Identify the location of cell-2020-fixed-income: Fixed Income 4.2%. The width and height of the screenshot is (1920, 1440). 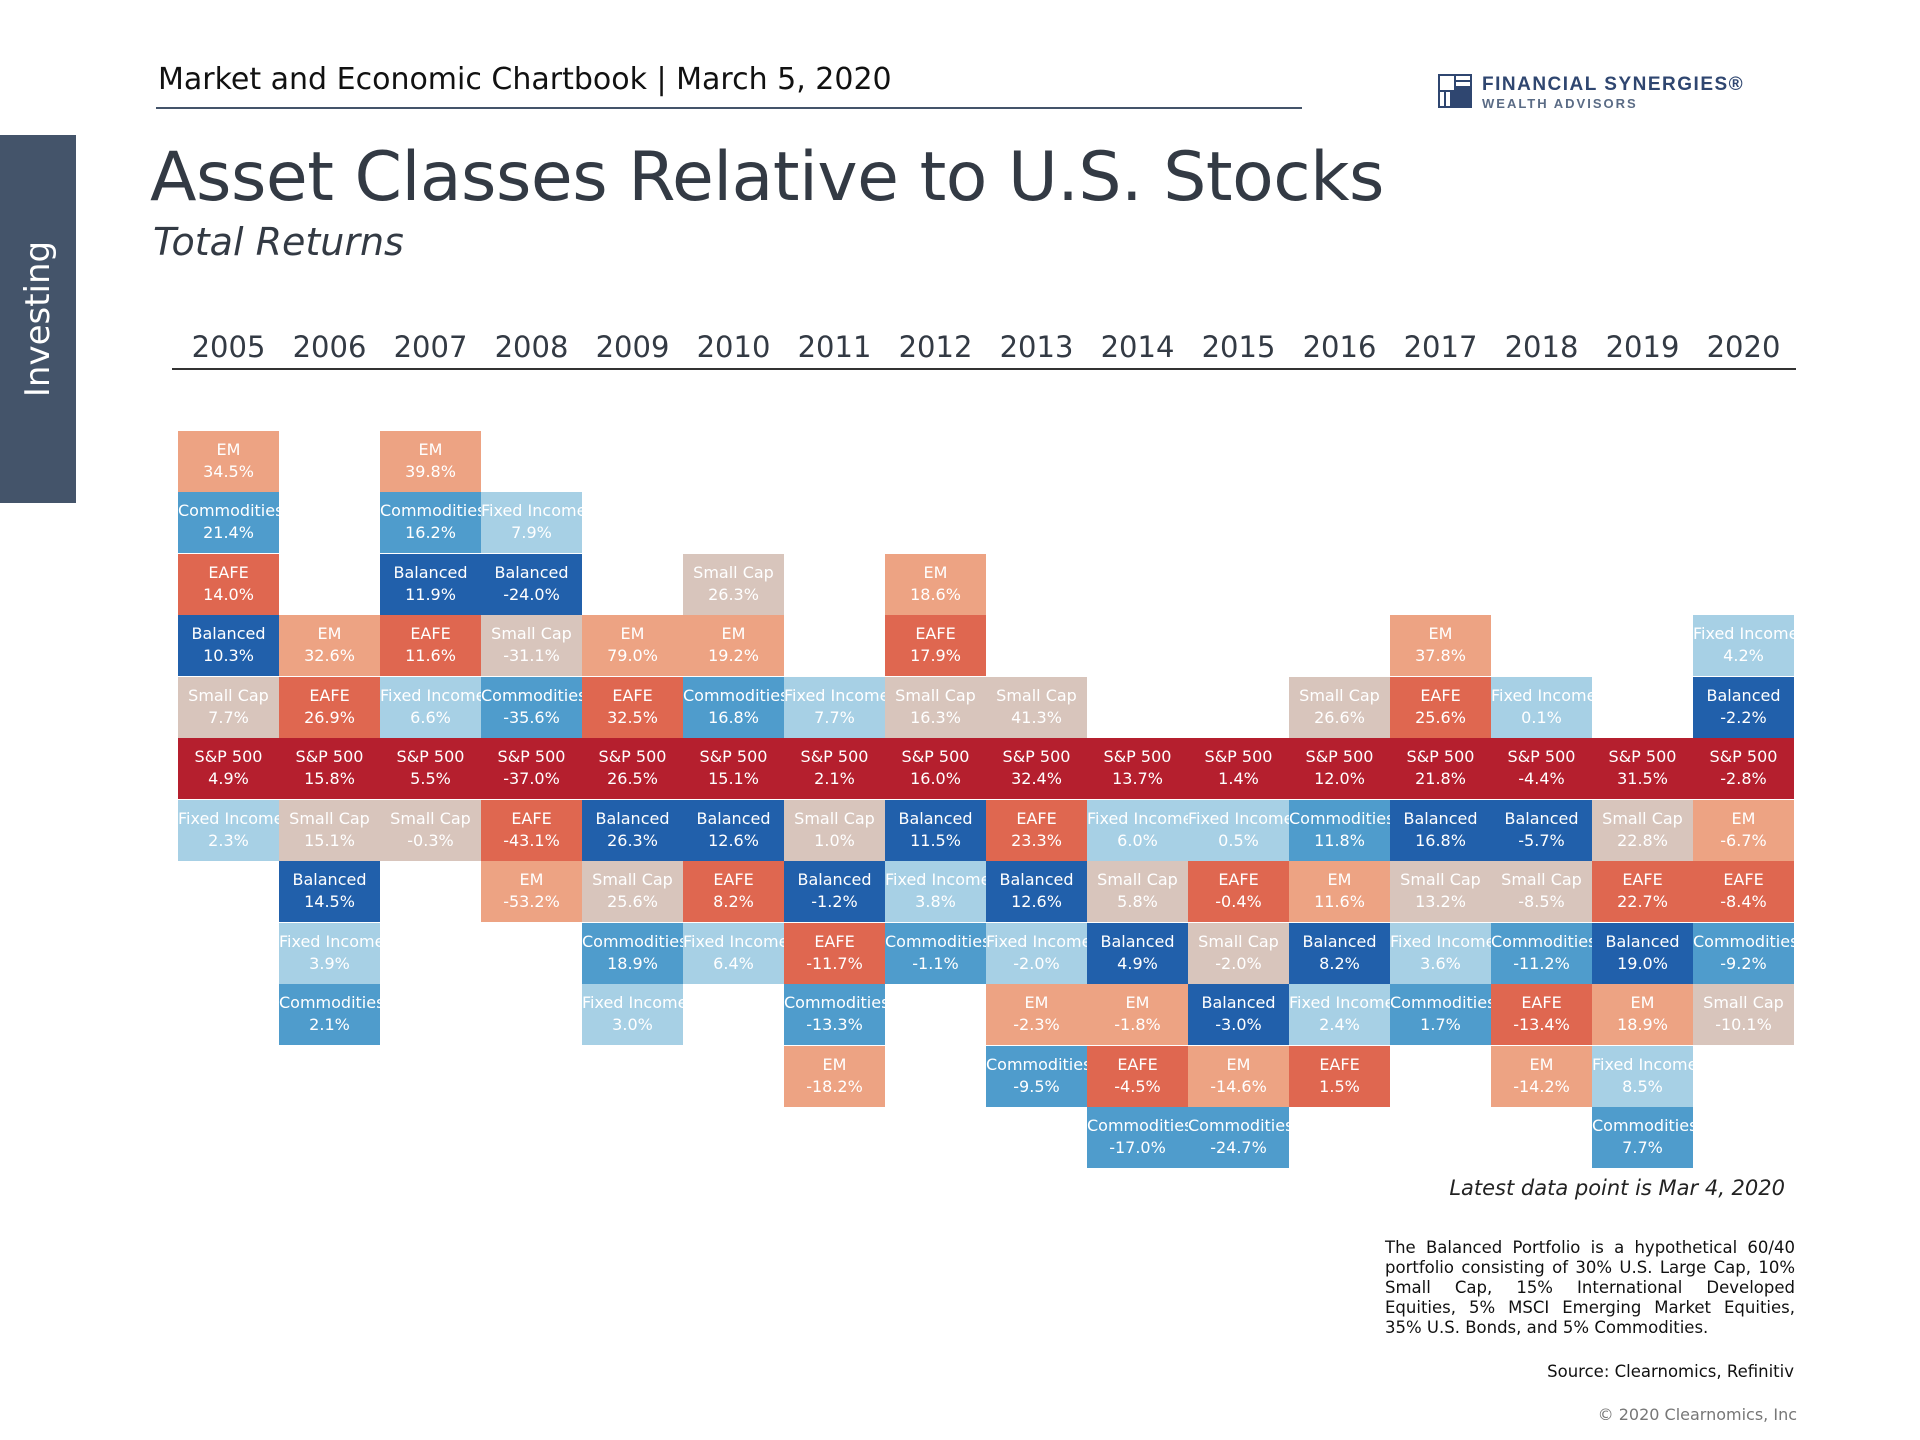
(1743, 645).